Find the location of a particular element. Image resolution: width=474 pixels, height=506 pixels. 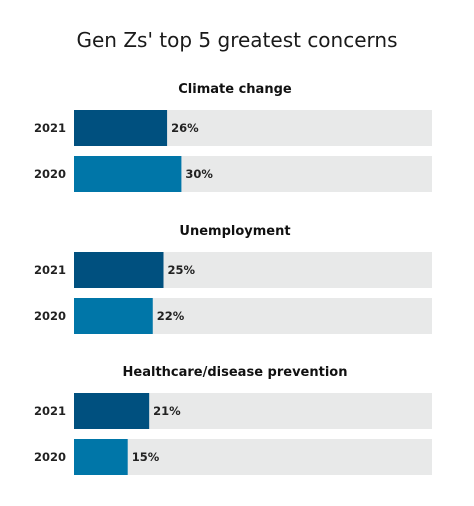

group-title: Unemployment is located at coordinates (234, 231).